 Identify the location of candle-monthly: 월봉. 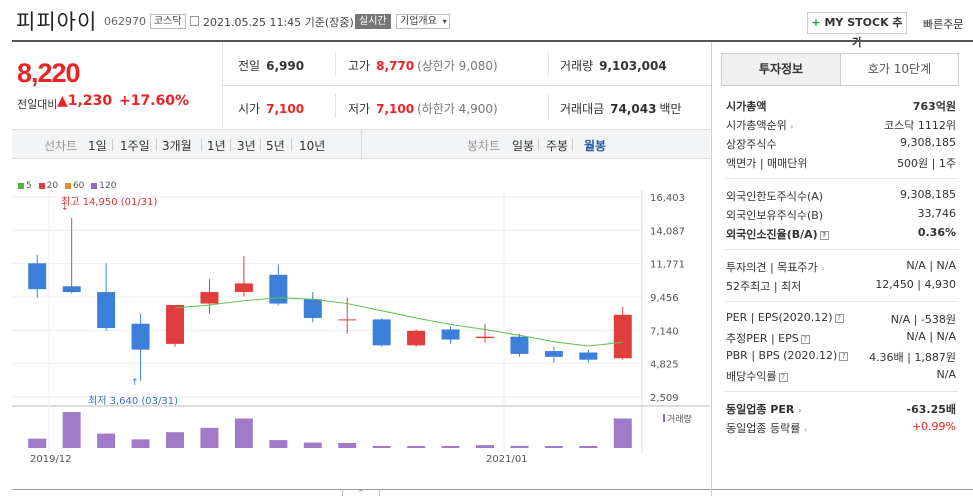
(595, 146).